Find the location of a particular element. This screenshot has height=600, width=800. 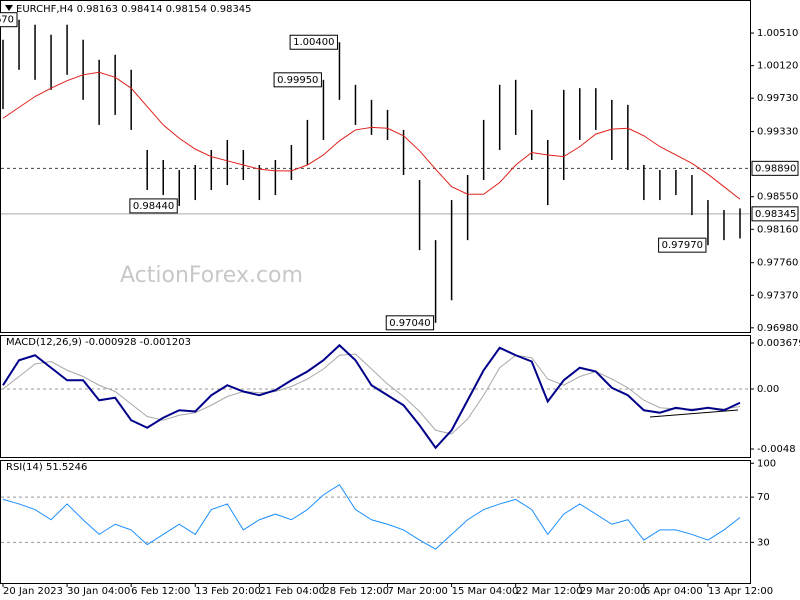

rsi-line is located at coordinates (371, 517).